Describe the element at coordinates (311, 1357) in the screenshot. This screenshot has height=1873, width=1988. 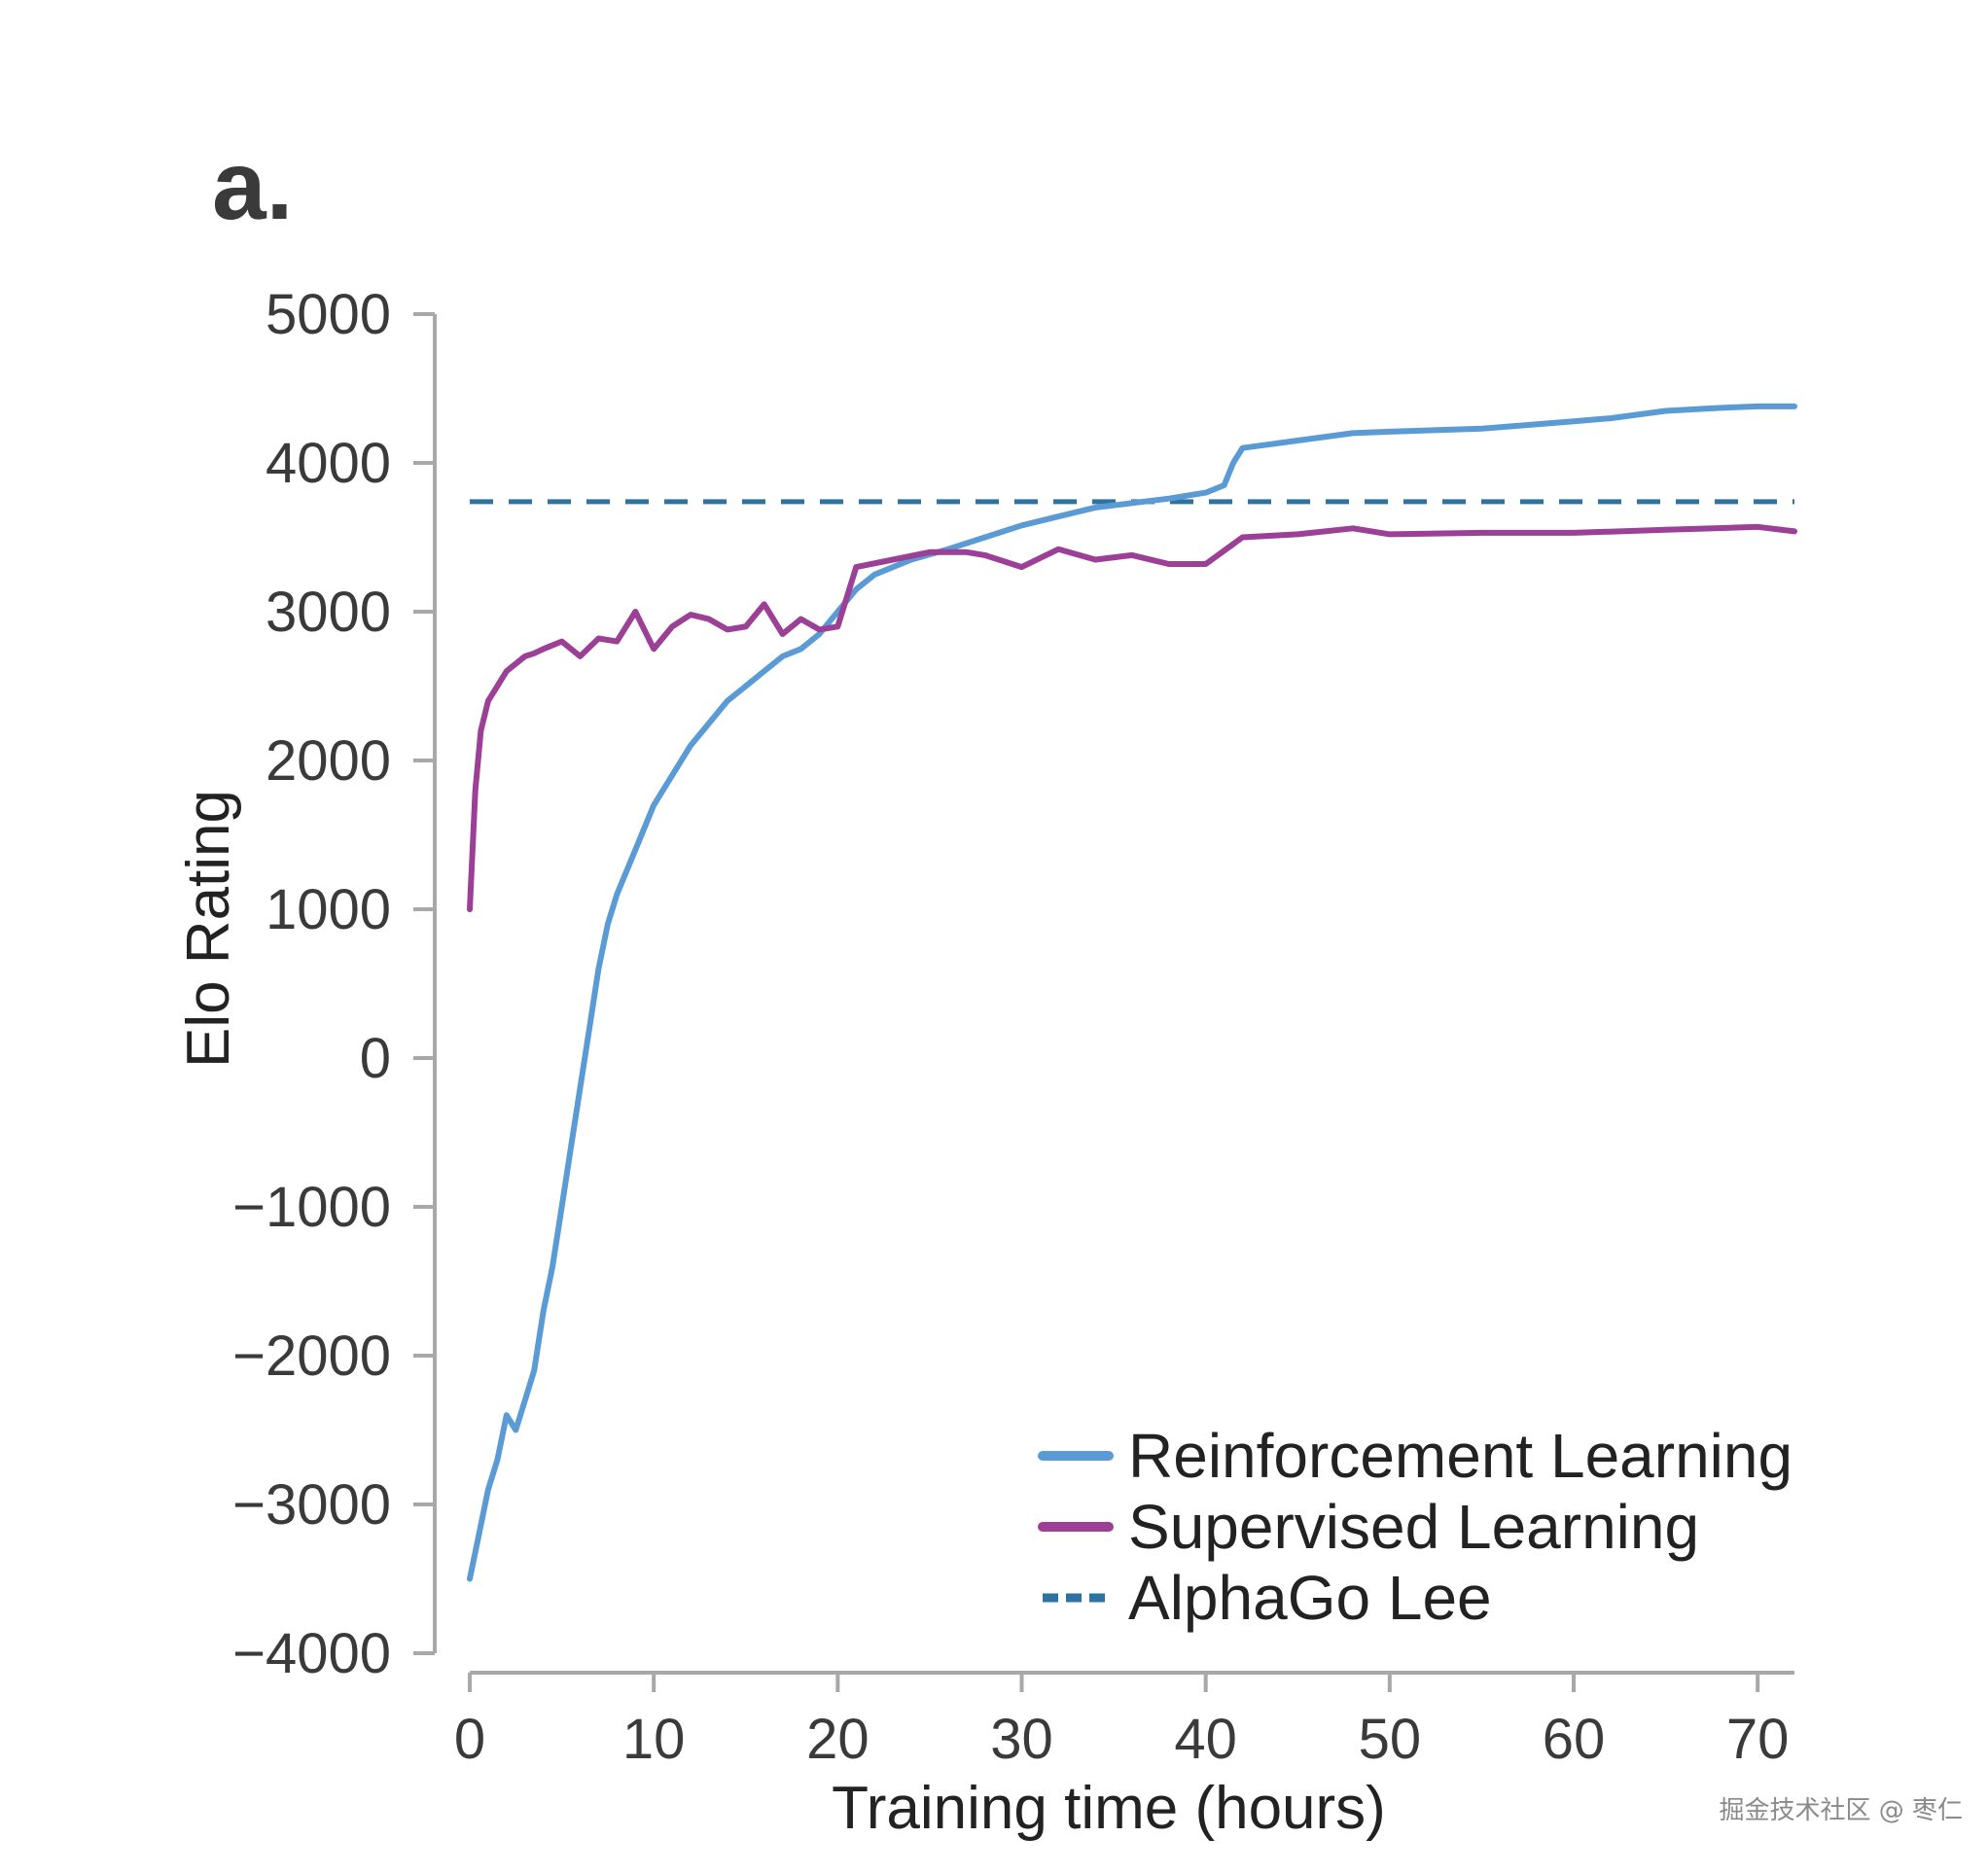
I see `y-tick-label: −2000` at that location.